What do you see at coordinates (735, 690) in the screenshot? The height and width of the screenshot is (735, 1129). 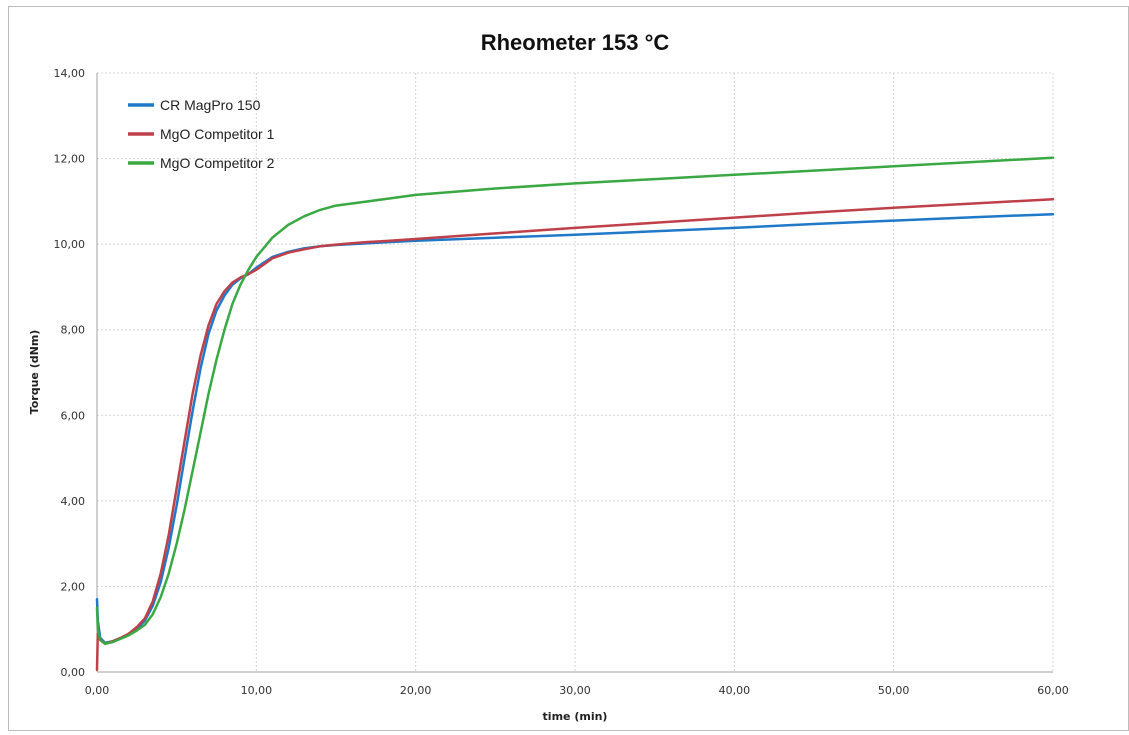 I see `x-tick-label: 40,00` at bounding box center [735, 690].